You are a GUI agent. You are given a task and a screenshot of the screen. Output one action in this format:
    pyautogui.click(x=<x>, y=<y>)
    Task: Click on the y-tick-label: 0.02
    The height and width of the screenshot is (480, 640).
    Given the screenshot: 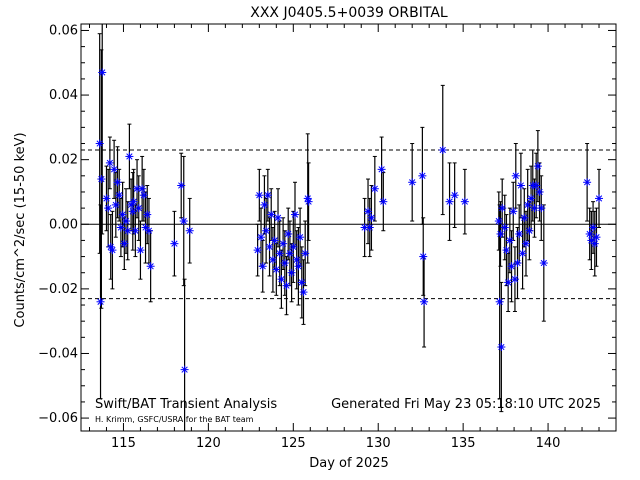 What is the action you would take?
    pyautogui.click(x=63, y=160)
    